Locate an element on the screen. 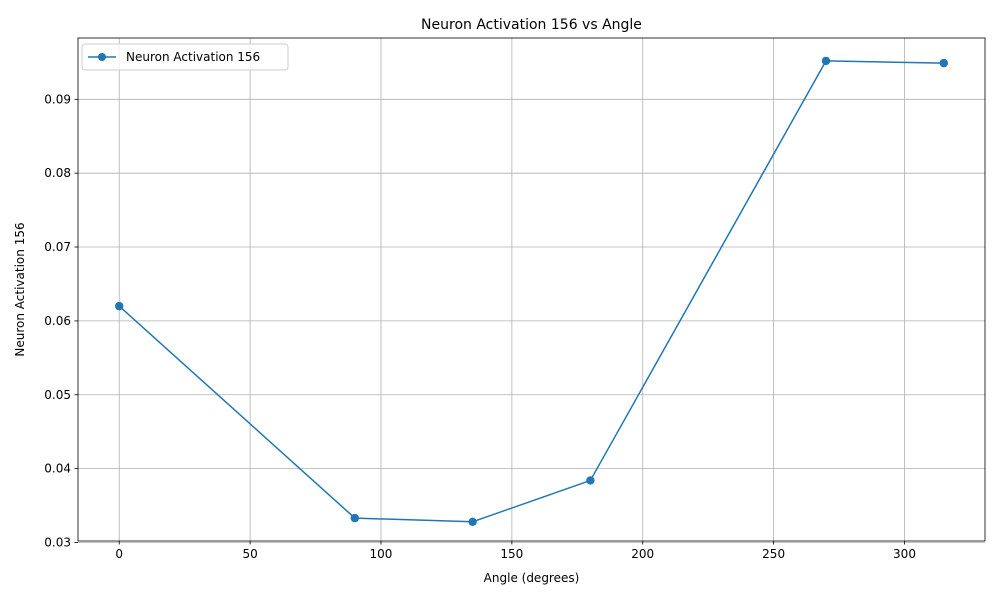  chart-title: Neuron Activation 156 vs Angle is located at coordinates (531, 25).